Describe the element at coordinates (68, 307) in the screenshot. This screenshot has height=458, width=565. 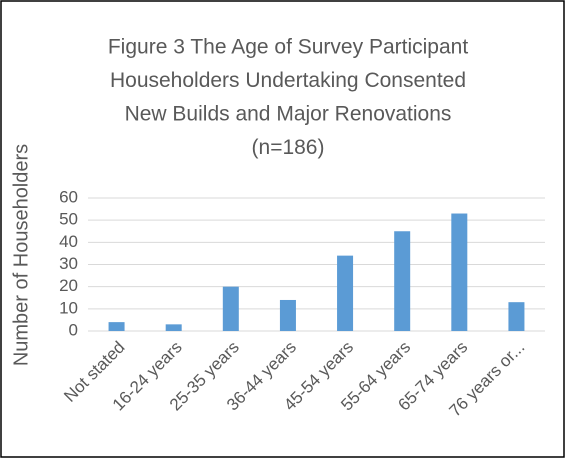
I see `y-tick-label: 10` at that location.